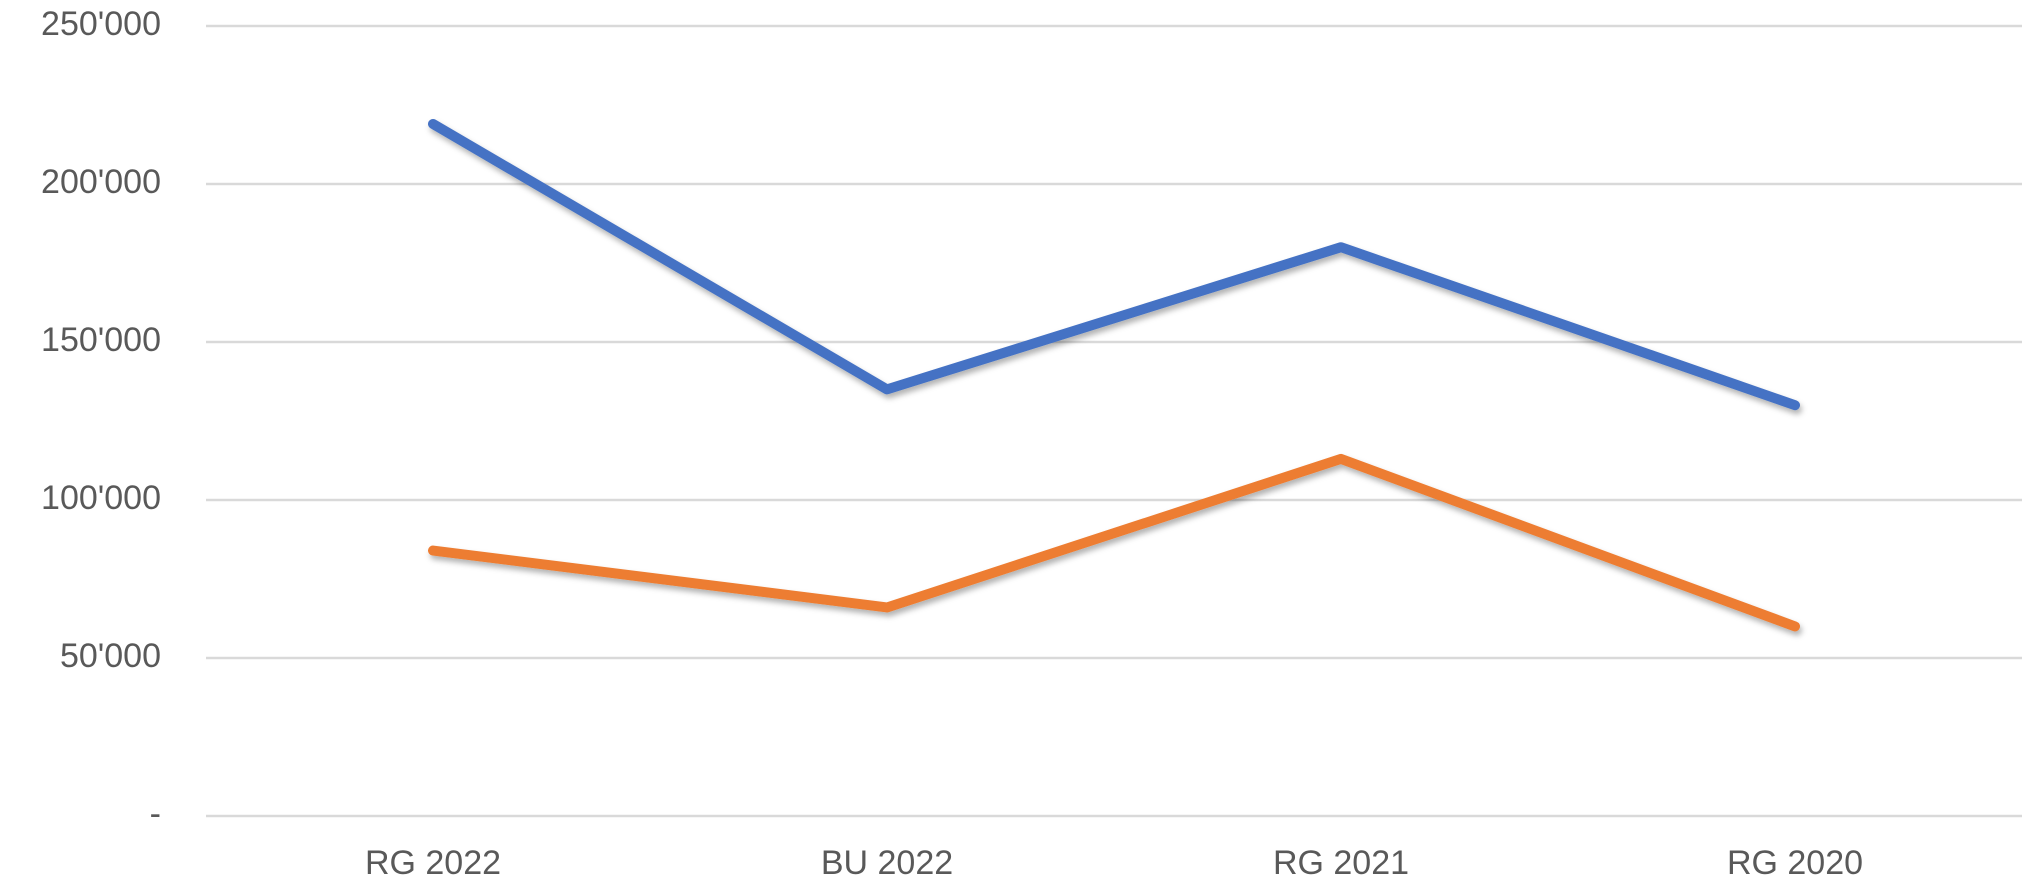  Describe the element at coordinates (101, 498) in the screenshot. I see `y-tick-label: 100'000` at that location.